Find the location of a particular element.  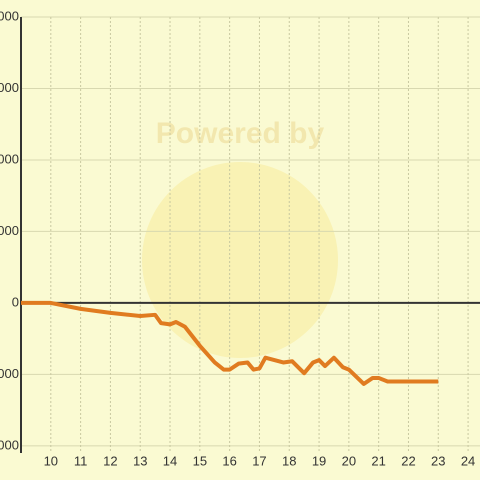

x-tick-label: 18 is located at coordinates (289, 460).